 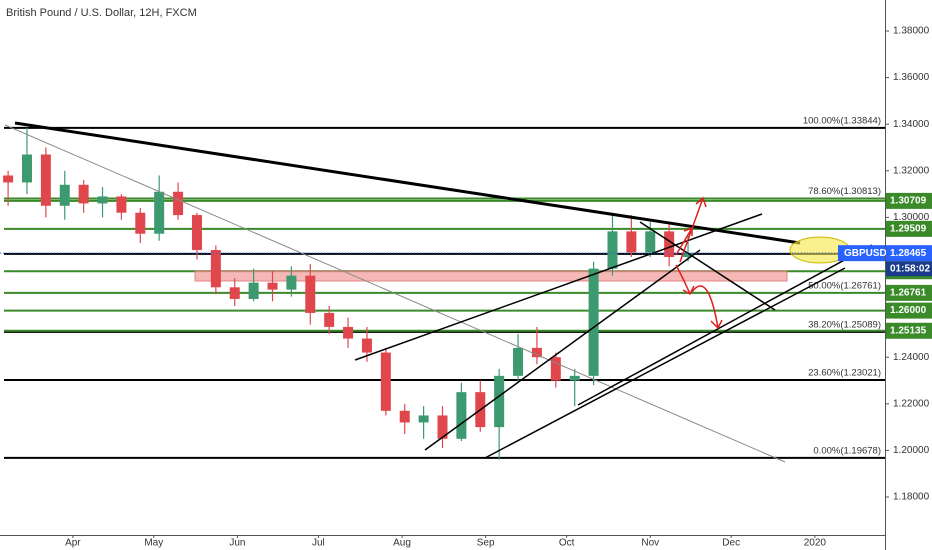 What do you see at coordinates (911, 170) in the screenshot?
I see `y-tick-label: 1.32000` at bounding box center [911, 170].